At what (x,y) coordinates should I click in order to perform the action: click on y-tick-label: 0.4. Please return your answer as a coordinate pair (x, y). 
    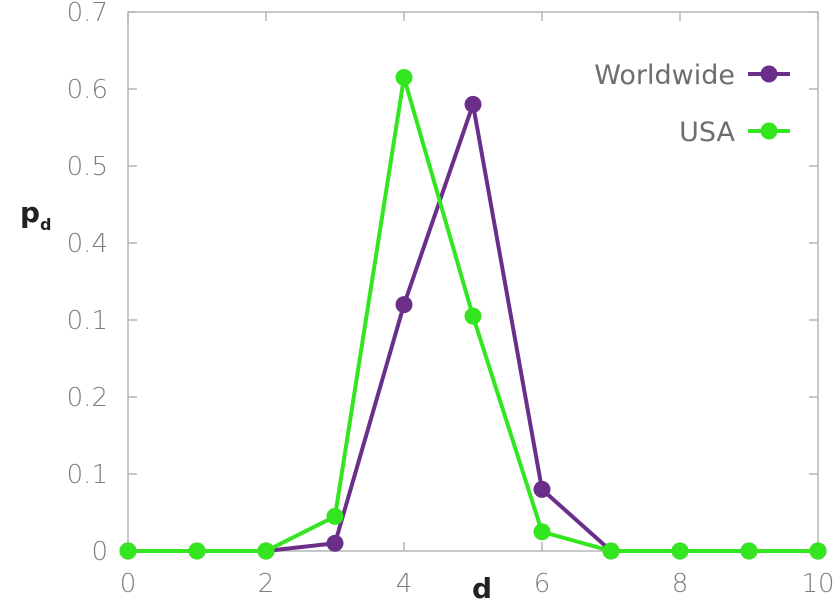
    Looking at the image, I should click on (87, 244).